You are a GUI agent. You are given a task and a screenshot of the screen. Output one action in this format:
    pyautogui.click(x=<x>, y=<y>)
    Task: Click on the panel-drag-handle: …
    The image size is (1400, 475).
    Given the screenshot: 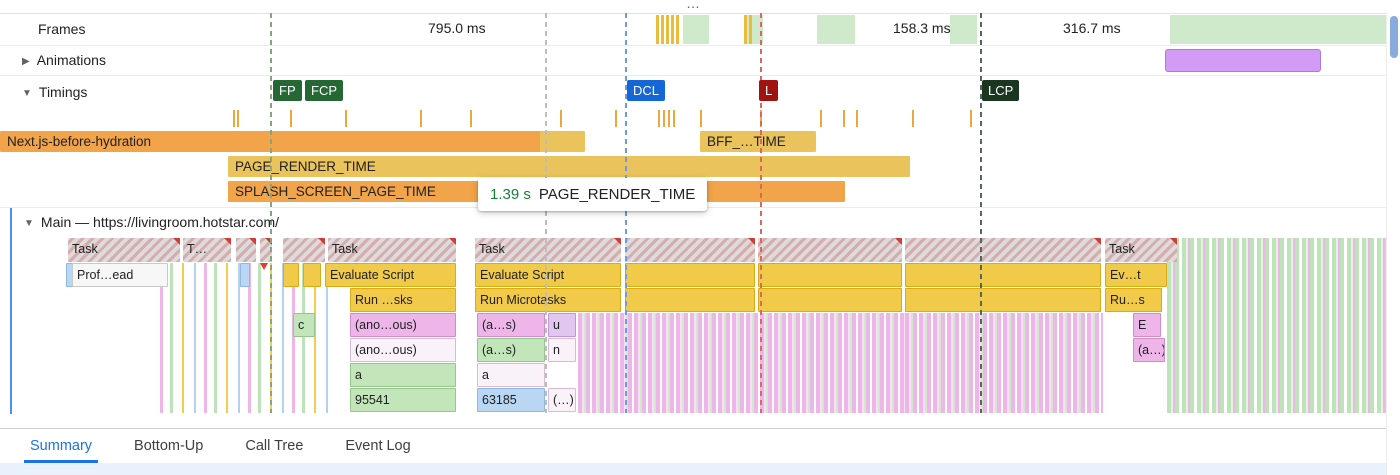 What is the action you would take?
    pyautogui.click(x=693, y=7)
    